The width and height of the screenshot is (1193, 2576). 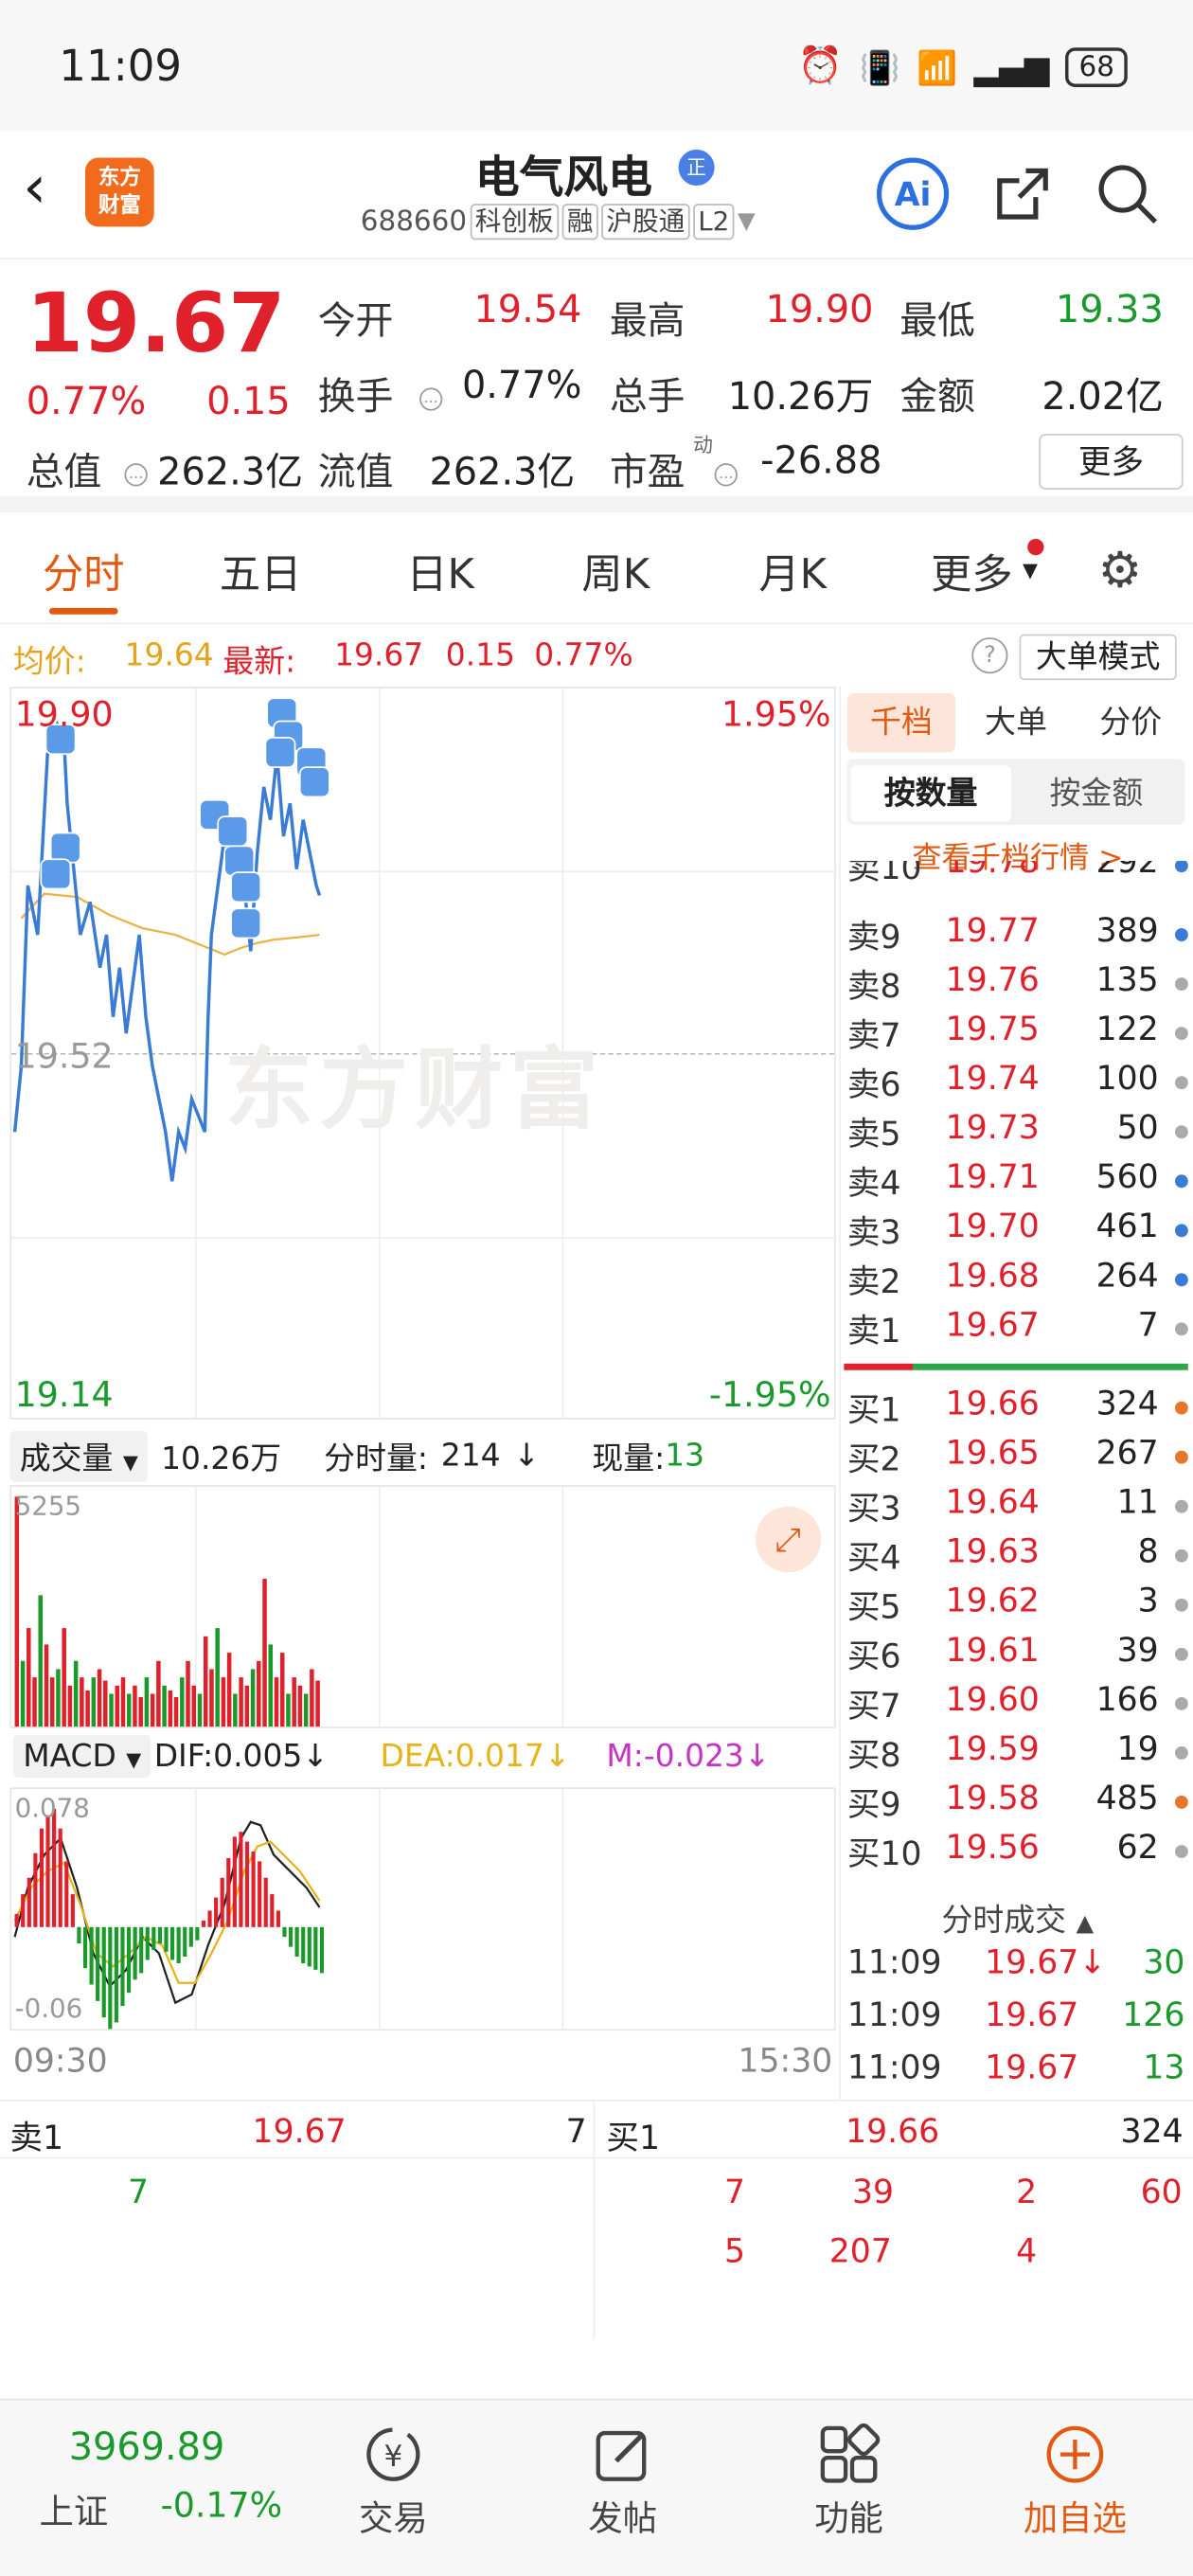 What do you see at coordinates (1074, 2479) in the screenshot?
I see `nav-add-watchlist: 加自选` at bounding box center [1074, 2479].